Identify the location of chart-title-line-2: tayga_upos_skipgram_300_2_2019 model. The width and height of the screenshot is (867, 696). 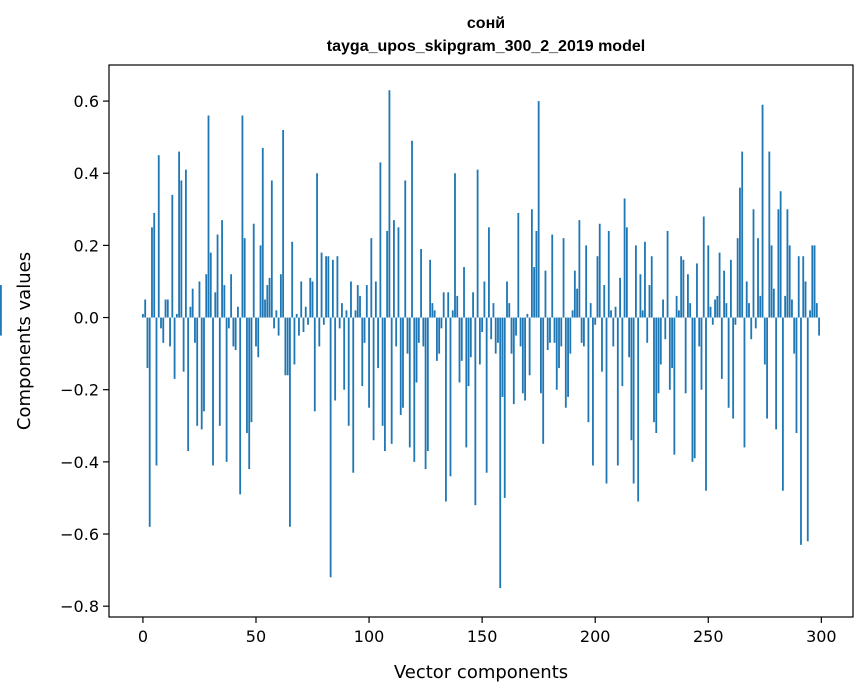
(486, 46).